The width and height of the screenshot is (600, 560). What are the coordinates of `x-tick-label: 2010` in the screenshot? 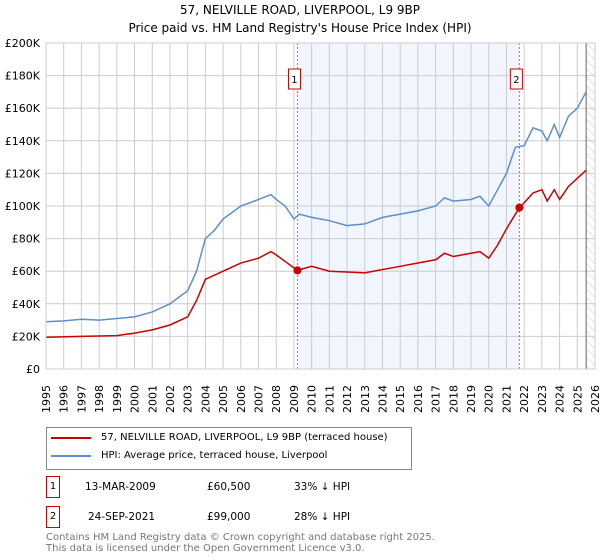 It's located at (312, 399).